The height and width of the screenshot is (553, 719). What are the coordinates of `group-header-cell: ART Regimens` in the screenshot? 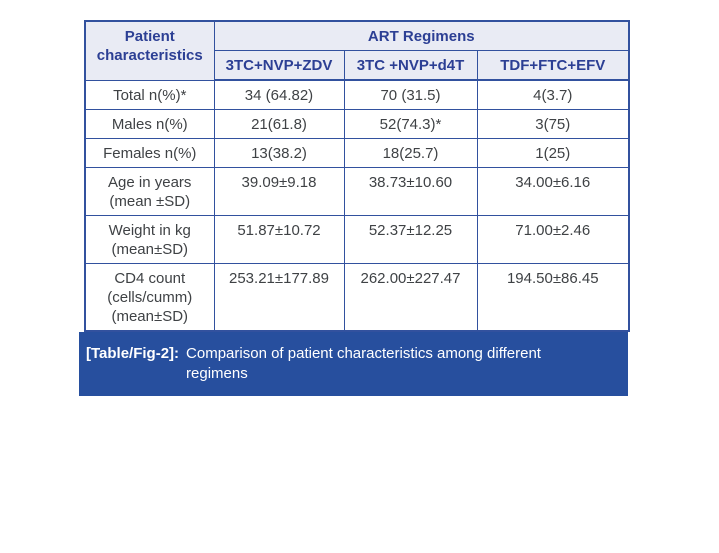 It's located at (421, 35).